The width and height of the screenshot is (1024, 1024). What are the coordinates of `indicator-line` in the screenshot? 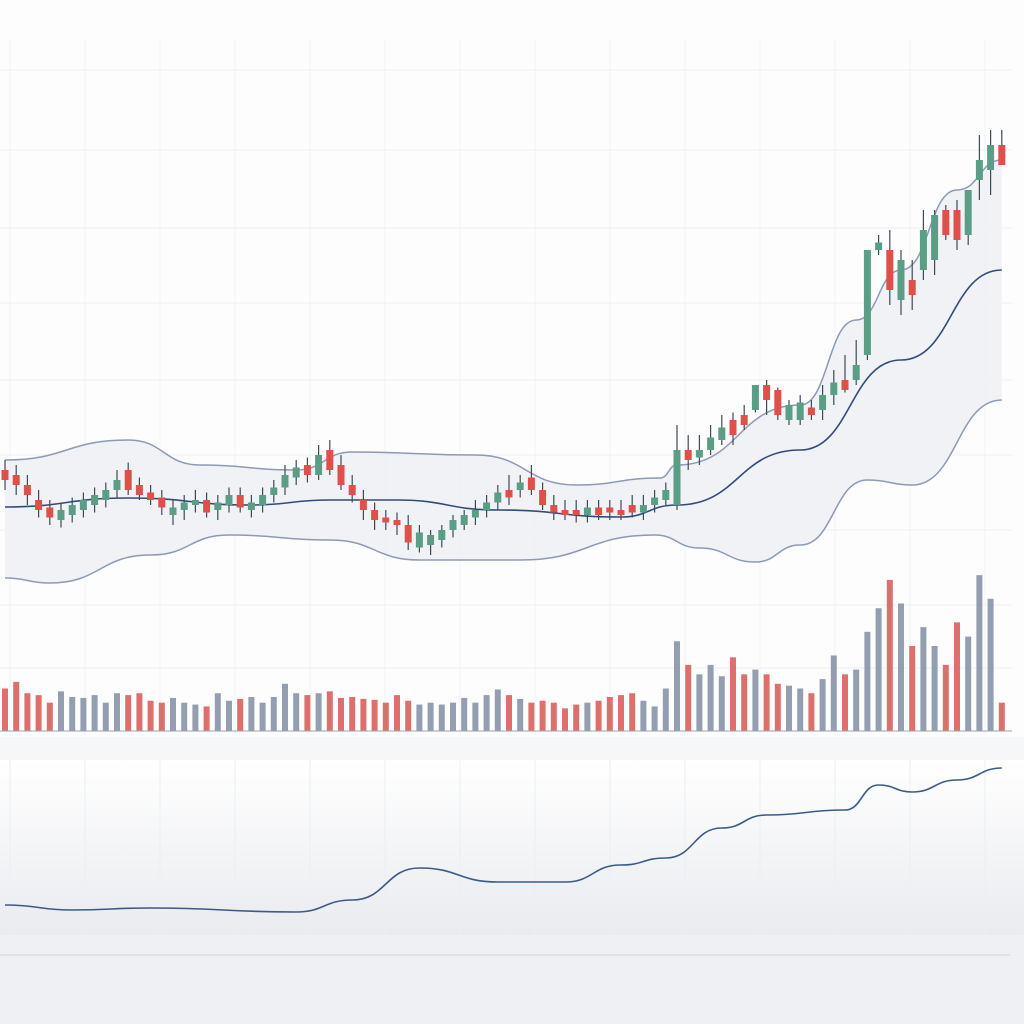 It's located at (503, 840).